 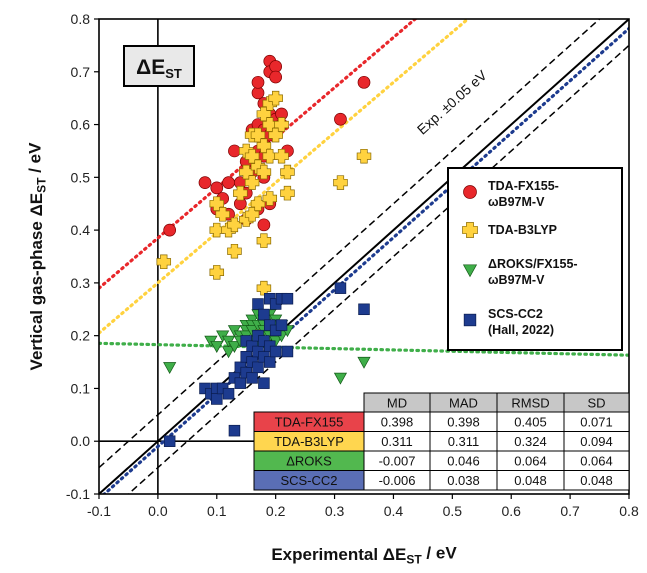 What do you see at coordinates (159, 68) in the screenshot?
I see `chart-title: ΔEST` at bounding box center [159, 68].